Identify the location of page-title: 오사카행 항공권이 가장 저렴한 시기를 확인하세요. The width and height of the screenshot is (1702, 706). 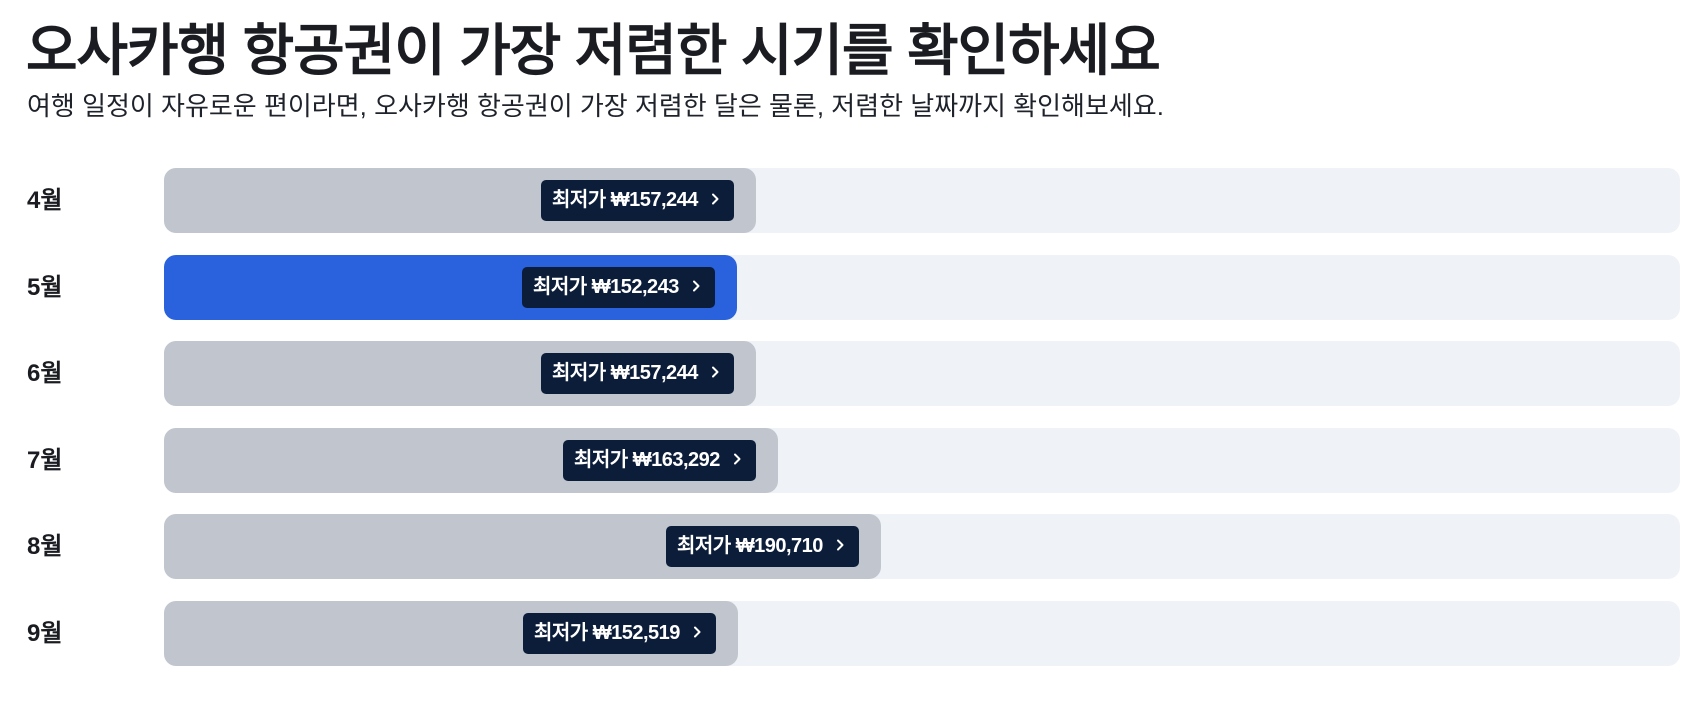
(593, 50).